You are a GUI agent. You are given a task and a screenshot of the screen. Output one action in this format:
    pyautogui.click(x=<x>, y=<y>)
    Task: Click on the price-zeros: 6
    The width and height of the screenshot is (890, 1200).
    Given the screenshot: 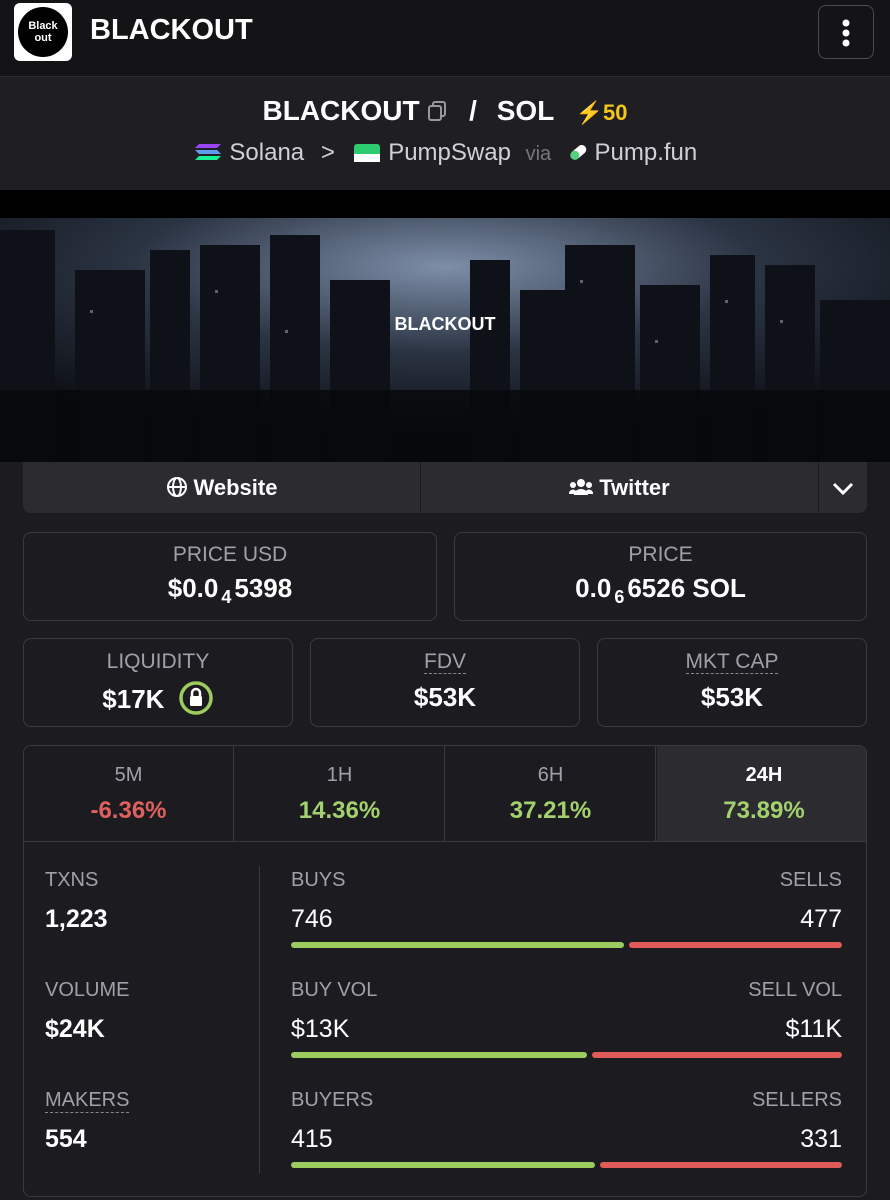 What is the action you would take?
    pyautogui.click(x=619, y=597)
    